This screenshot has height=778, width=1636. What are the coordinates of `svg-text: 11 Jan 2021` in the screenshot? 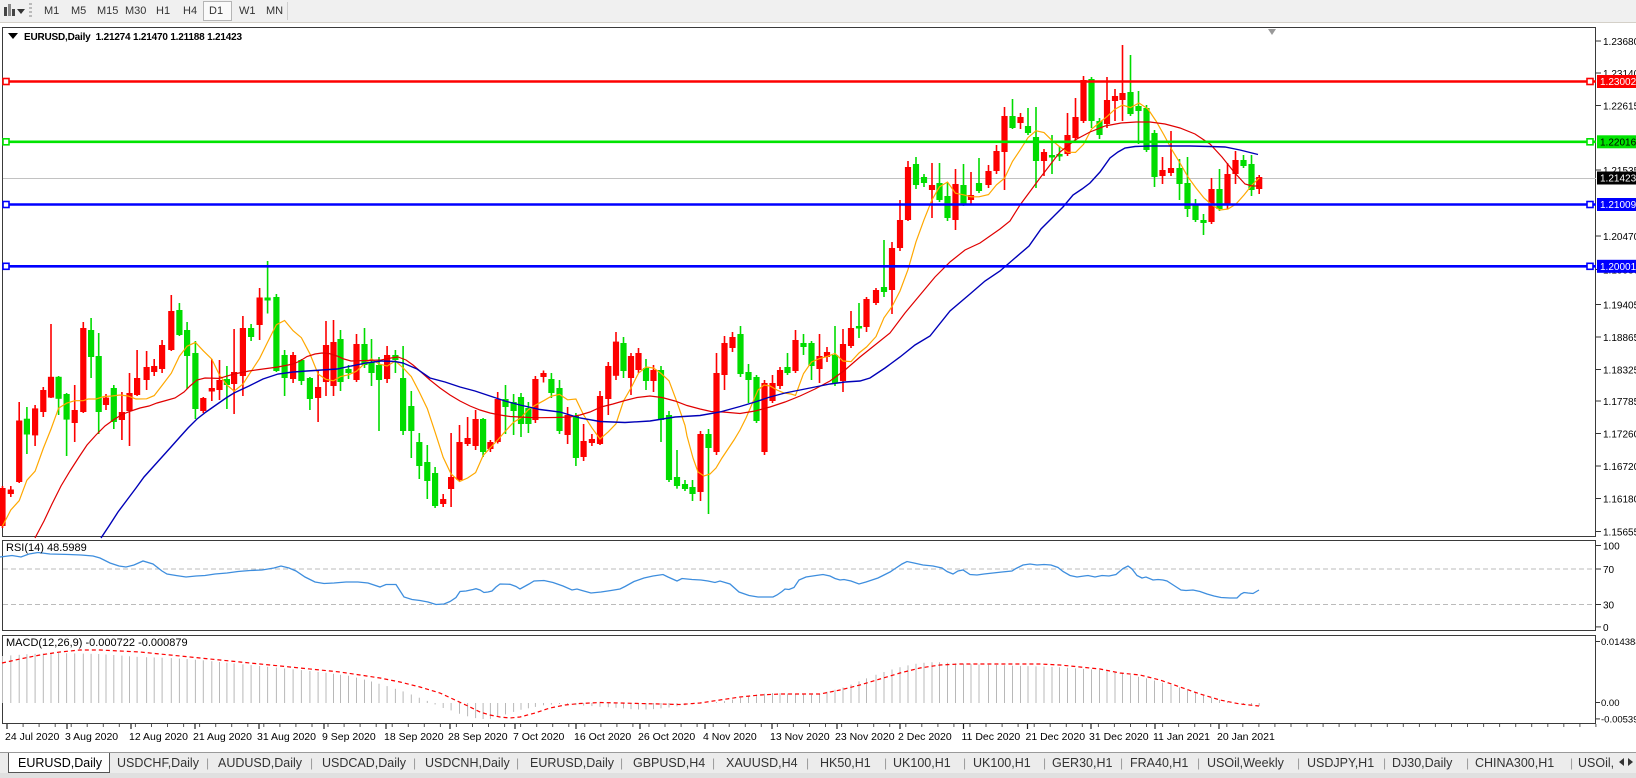 It's located at (1181, 737).